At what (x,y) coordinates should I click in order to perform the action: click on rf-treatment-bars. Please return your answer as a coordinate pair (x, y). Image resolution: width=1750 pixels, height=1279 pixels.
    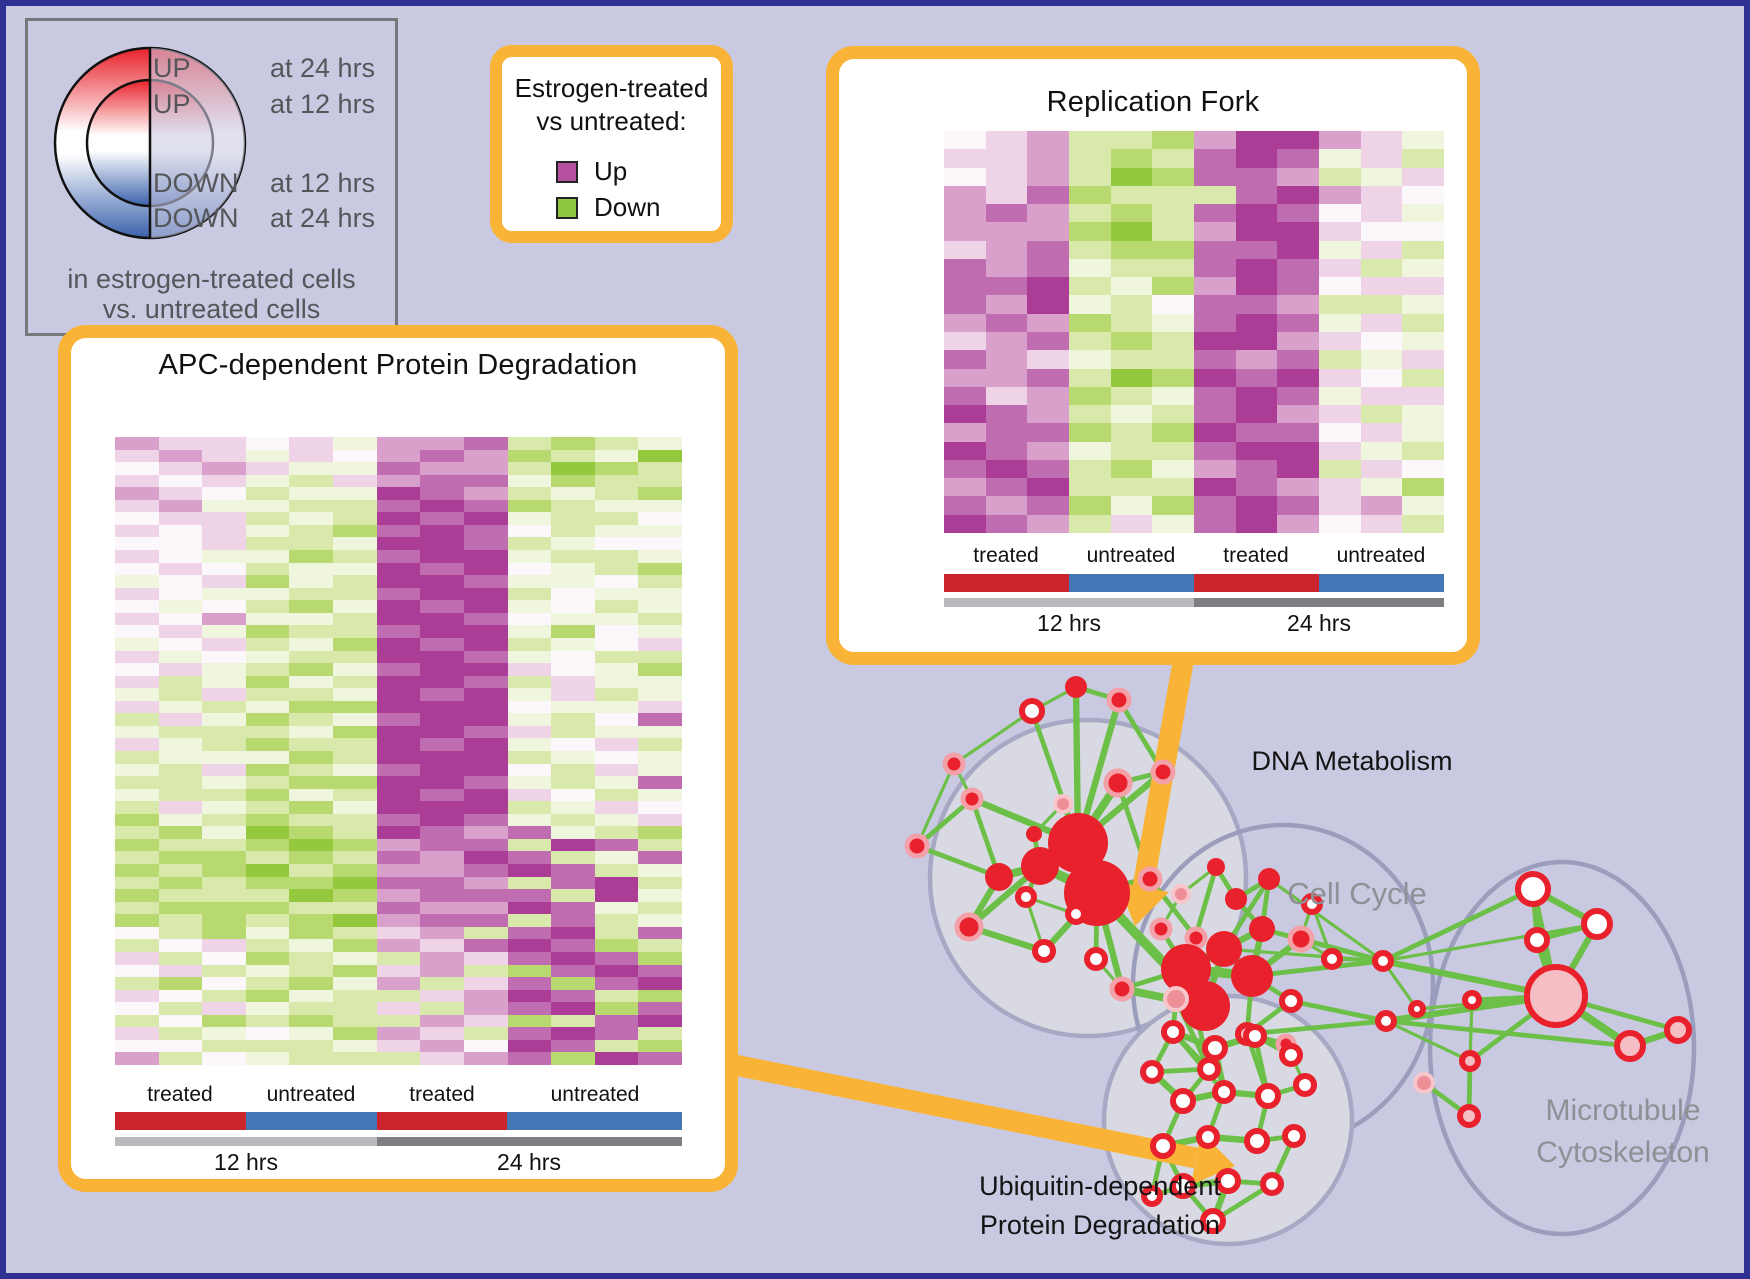
    Looking at the image, I should click on (1194, 583).